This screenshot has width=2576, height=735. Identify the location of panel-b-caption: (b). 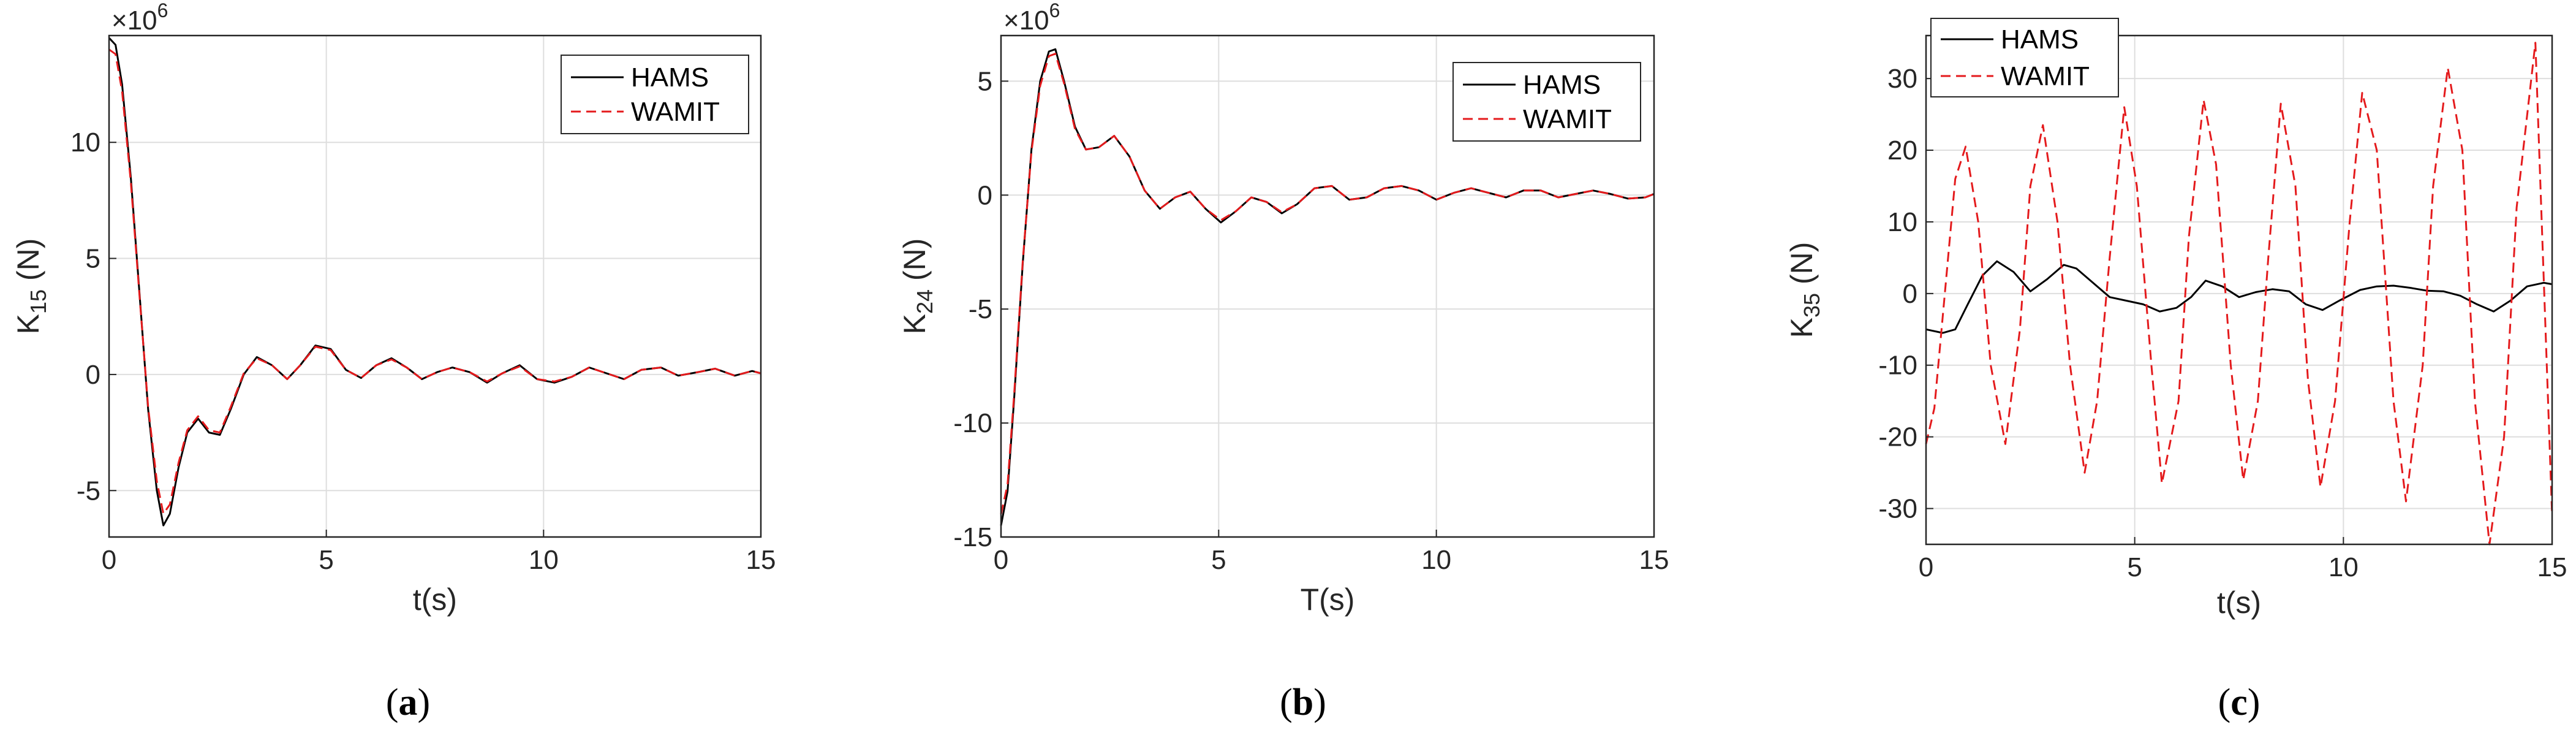
(1303, 702).